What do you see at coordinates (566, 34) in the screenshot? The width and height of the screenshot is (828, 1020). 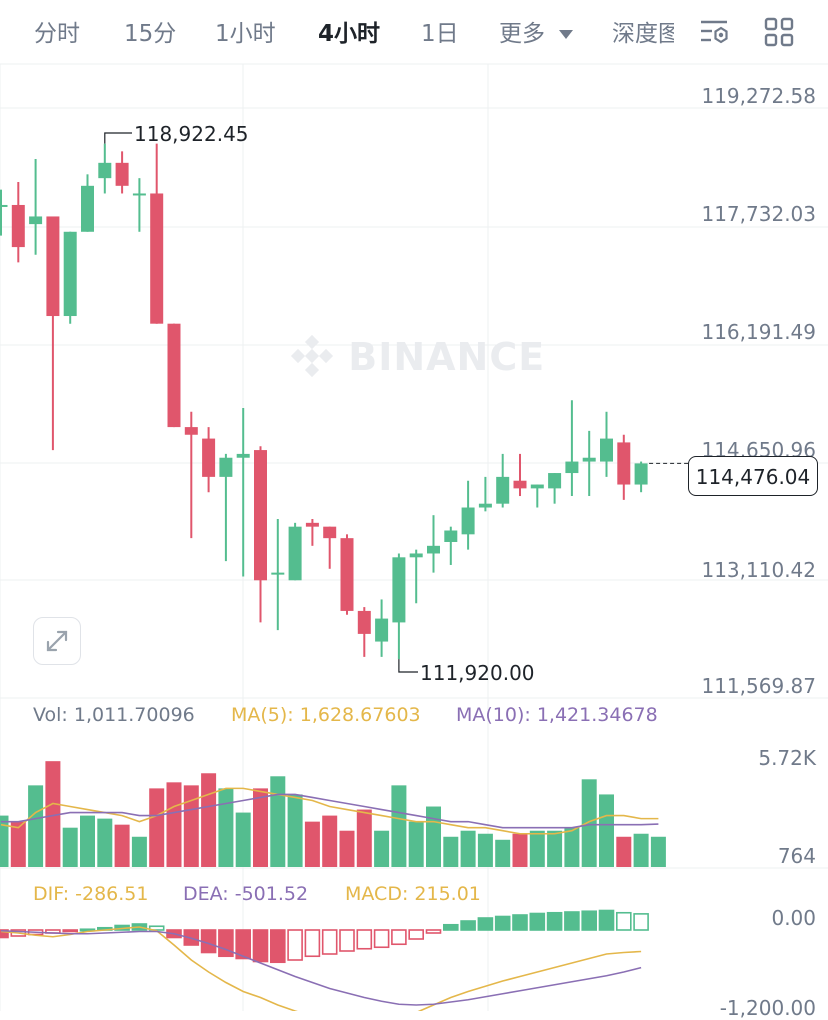 I see `caret-down-icon` at bounding box center [566, 34].